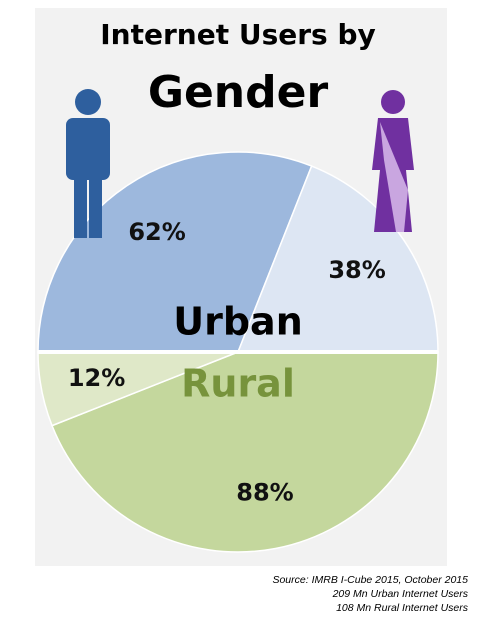  Describe the element at coordinates (96, 378) in the screenshot. I see `value-label: 12%` at that location.